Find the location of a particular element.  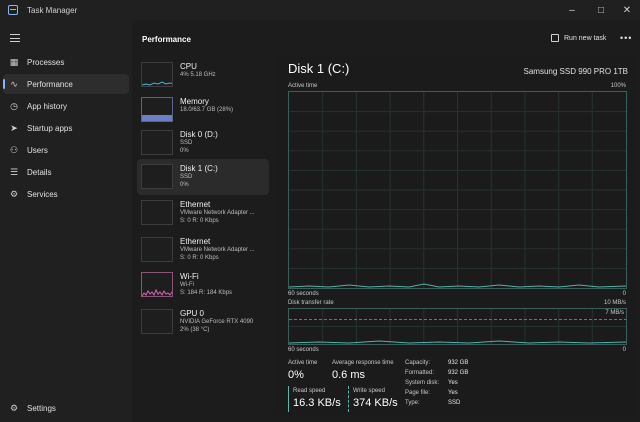

disk-title: Disk 1 (C:) is located at coordinates (319, 68).